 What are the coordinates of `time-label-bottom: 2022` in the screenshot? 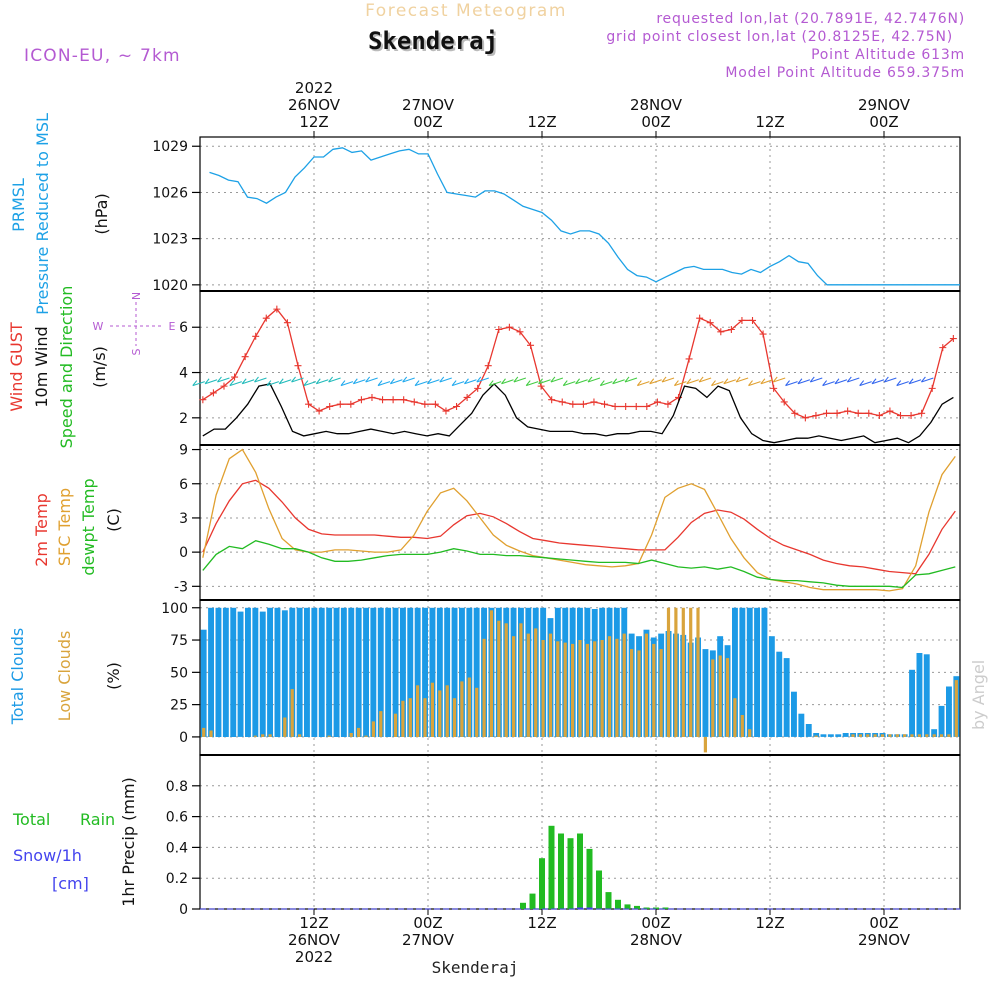 It's located at (314, 957).